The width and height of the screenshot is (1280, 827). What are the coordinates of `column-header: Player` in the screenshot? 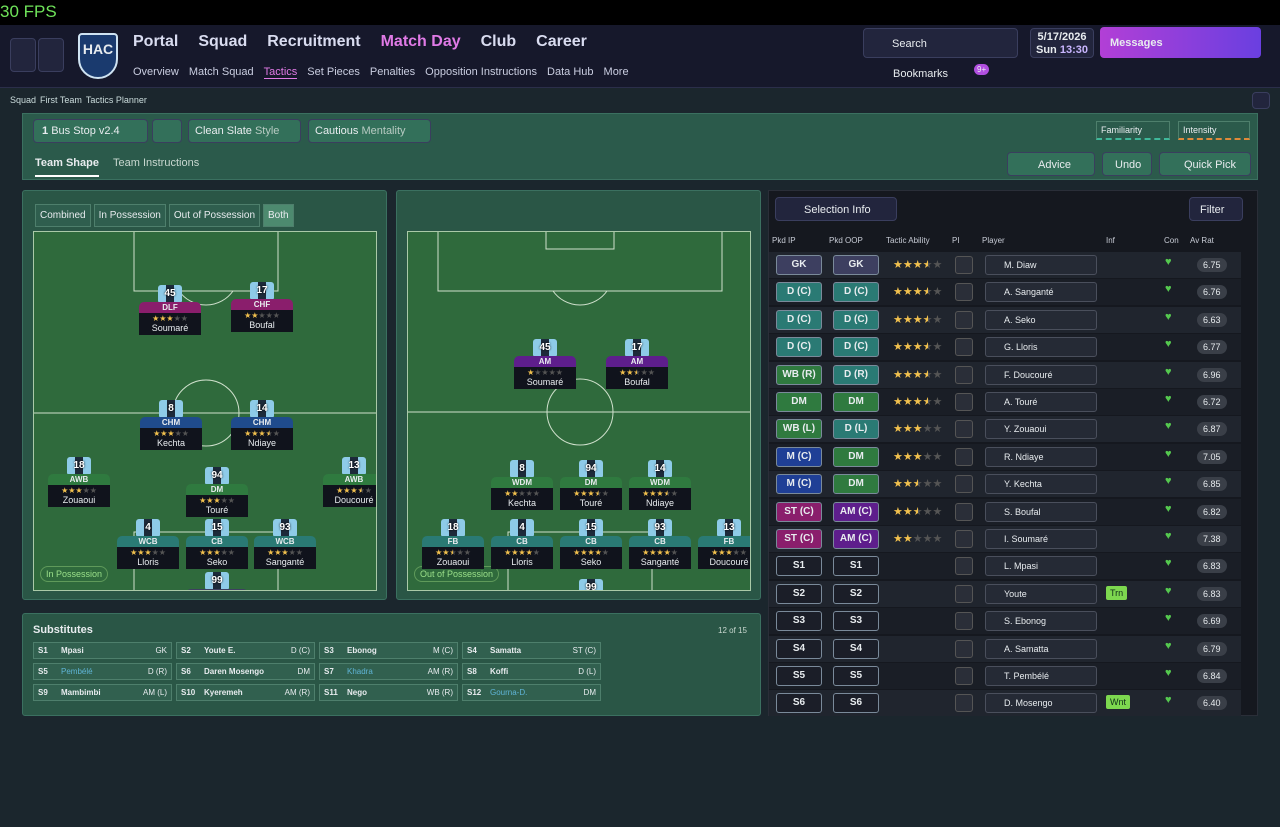 It's located at (993, 240).